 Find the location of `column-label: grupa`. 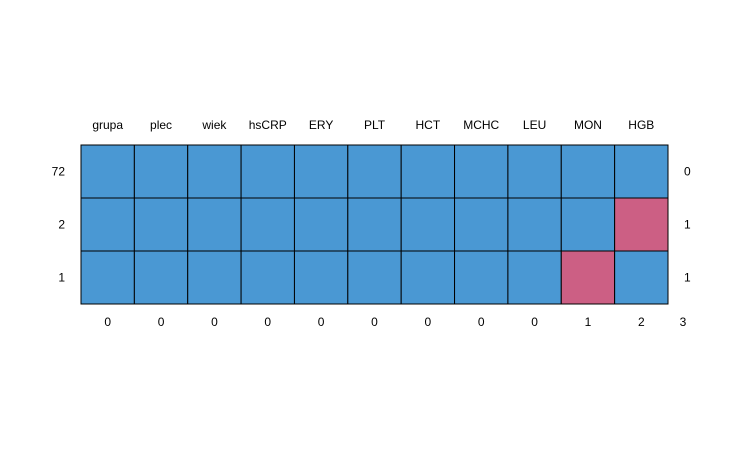

column-label: grupa is located at coordinates (107, 125).